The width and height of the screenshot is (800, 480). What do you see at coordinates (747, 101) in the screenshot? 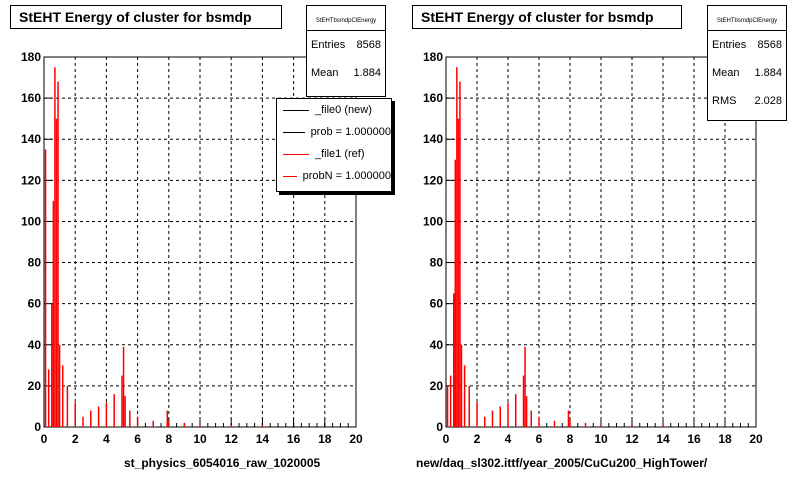
I see `right-stats-row-rms: RMS 2.028` at bounding box center [747, 101].